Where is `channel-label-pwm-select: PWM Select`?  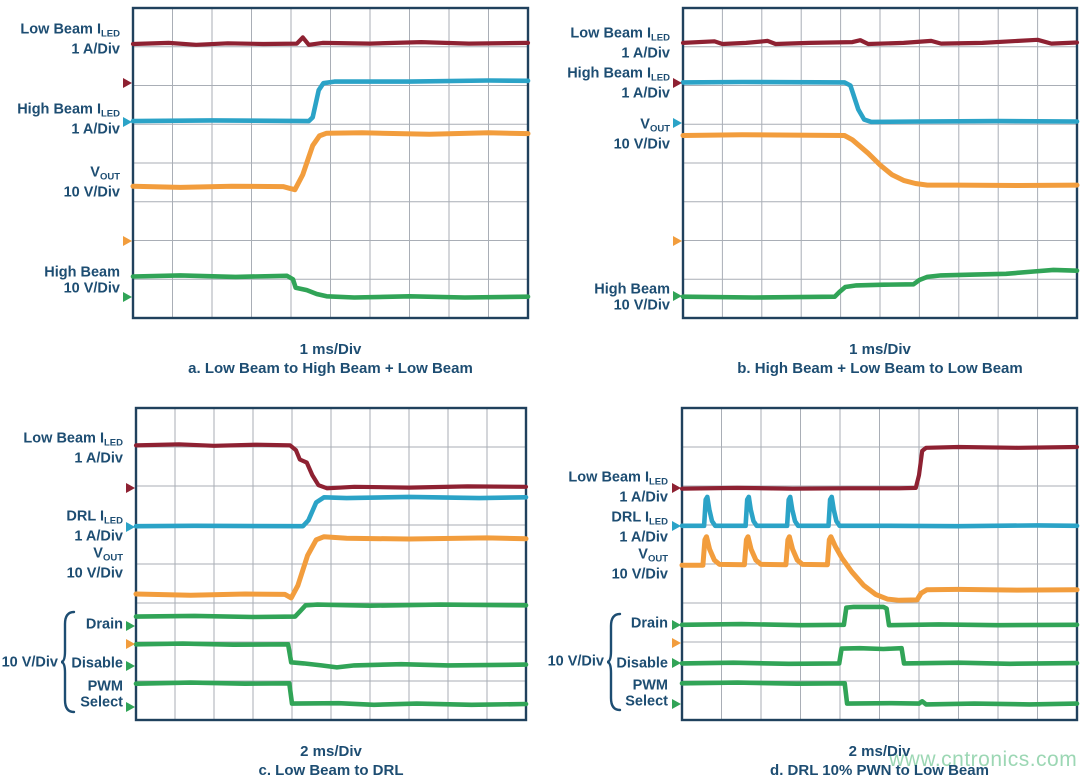
channel-label-pwm-select: PWM Select is located at coordinates (61, 694).